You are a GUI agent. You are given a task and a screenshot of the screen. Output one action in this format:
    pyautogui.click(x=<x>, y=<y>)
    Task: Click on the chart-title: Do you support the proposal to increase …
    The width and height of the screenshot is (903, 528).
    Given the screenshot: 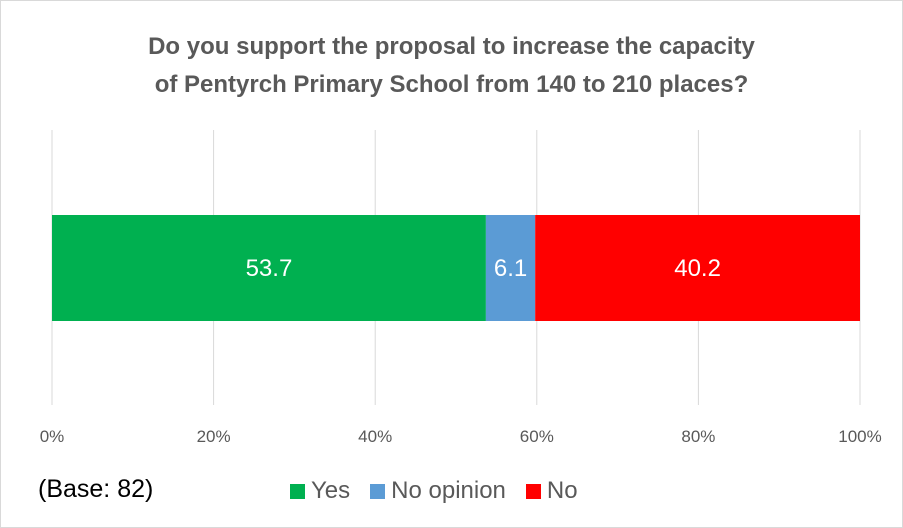 What is the action you would take?
    pyautogui.click(x=451, y=66)
    